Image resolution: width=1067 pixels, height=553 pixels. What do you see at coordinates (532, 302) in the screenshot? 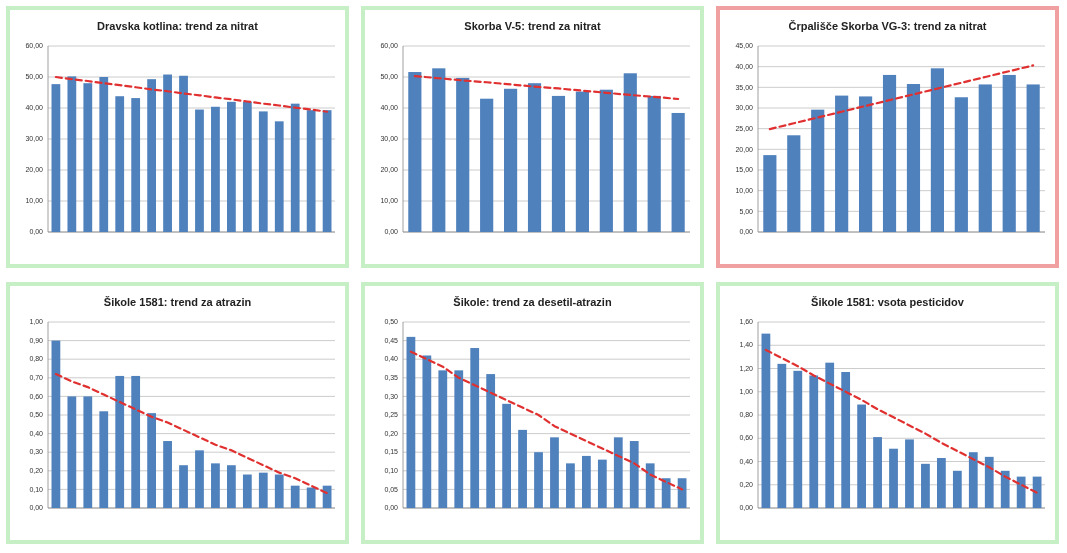
I see `chart-title: Šikole: trend za desetil-atrazin` at bounding box center [532, 302].